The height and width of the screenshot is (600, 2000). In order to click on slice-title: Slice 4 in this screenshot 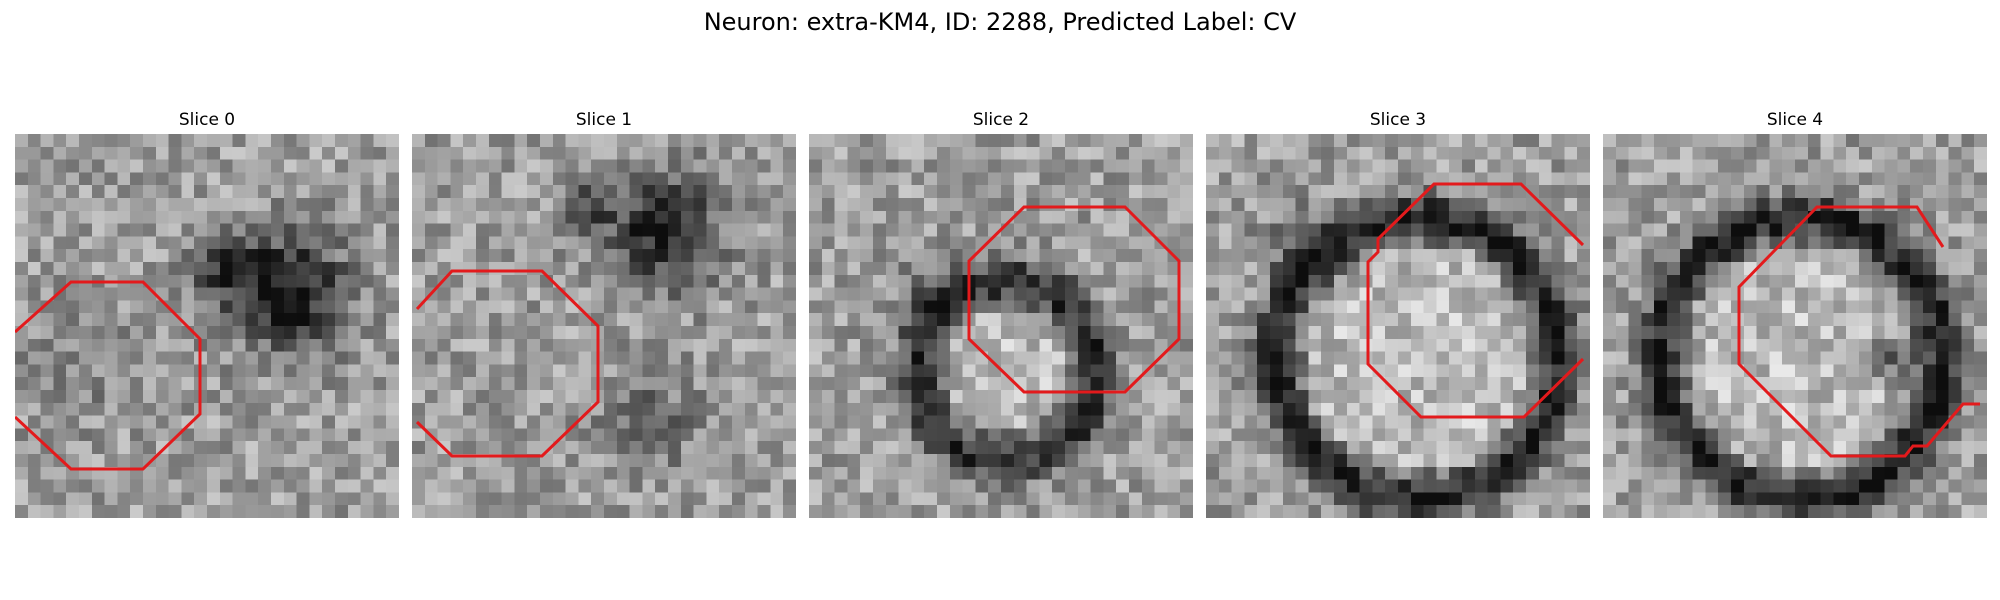, I will do `click(1795, 120)`.